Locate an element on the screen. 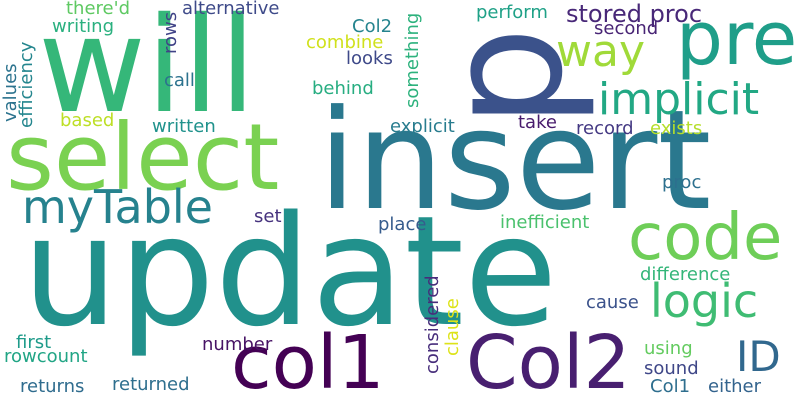 The height and width of the screenshot is (400, 800). word-based: based is located at coordinates (87, 120).